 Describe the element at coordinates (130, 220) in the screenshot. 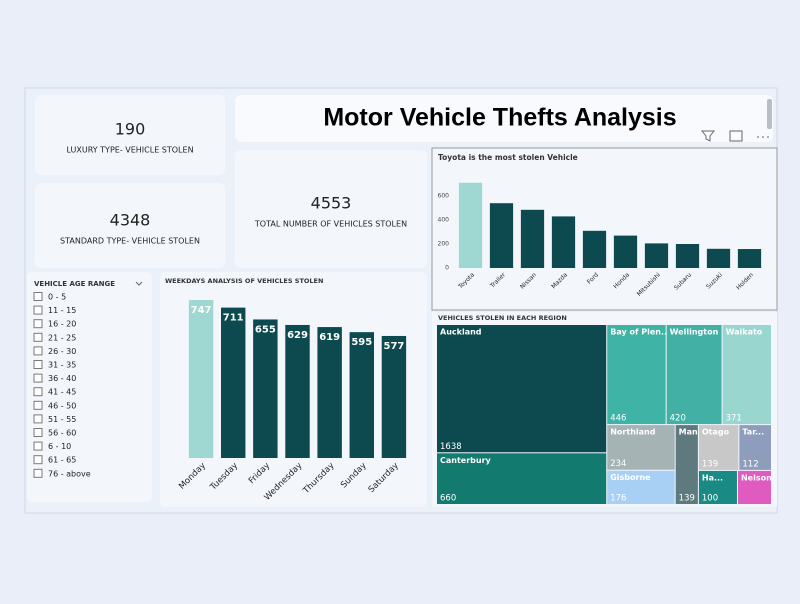

I see `card-value: 4348` at that location.